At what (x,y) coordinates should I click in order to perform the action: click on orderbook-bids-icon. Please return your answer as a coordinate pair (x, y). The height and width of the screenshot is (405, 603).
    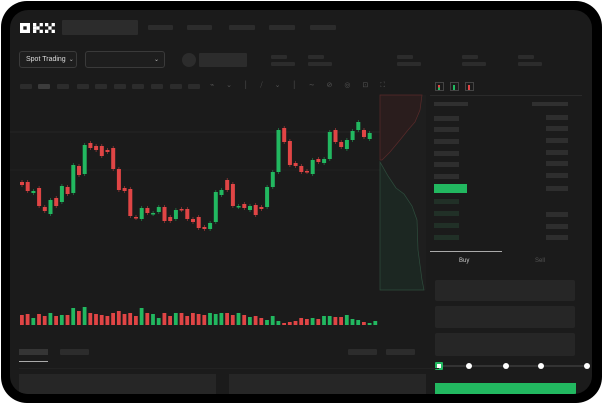
    Looking at the image, I should click on (454, 86).